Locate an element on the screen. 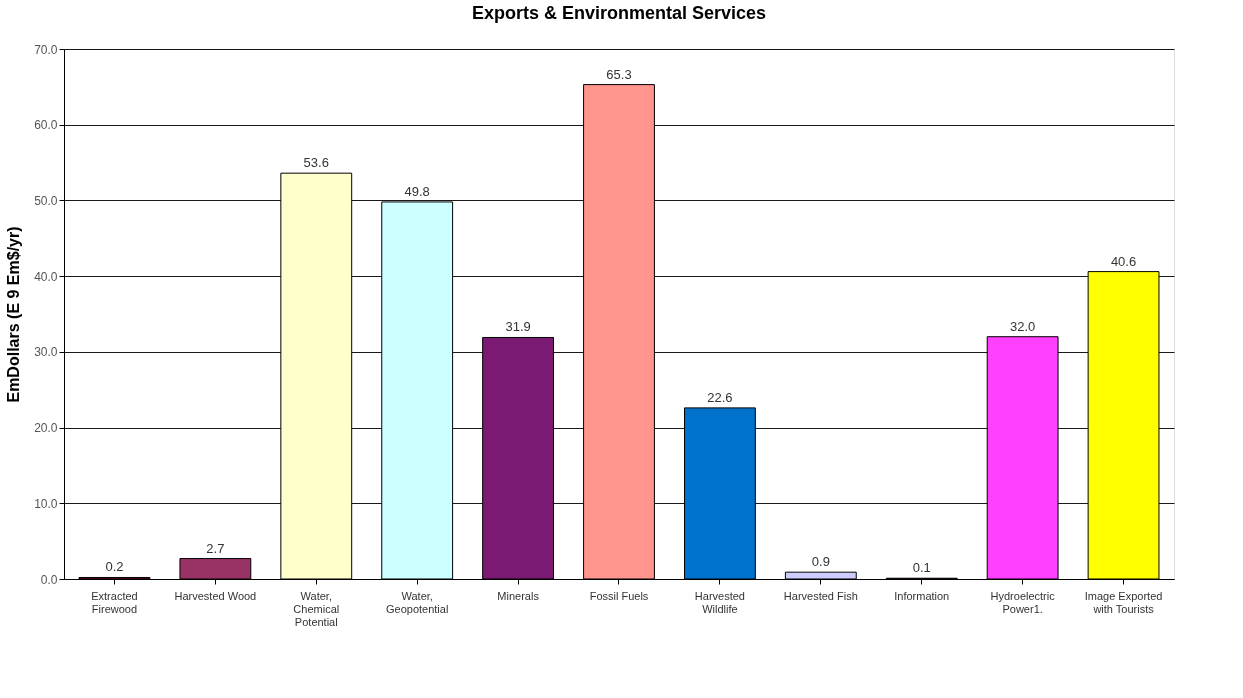 The height and width of the screenshot is (698, 1243). y-tick-label: 60.0 is located at coordinates (46, 125).